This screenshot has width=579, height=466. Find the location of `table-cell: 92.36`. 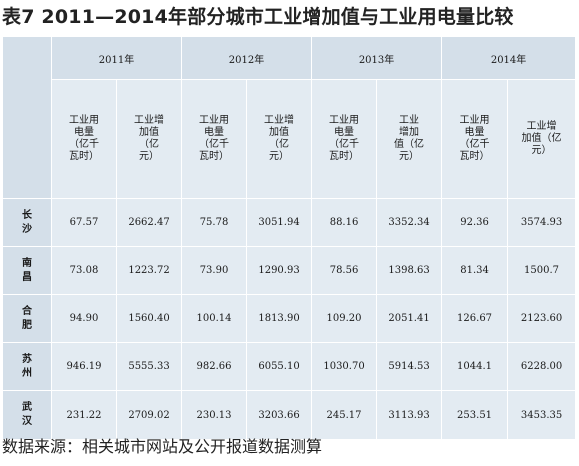

table-cell: 92.36 is located at coordinates (475, 222).